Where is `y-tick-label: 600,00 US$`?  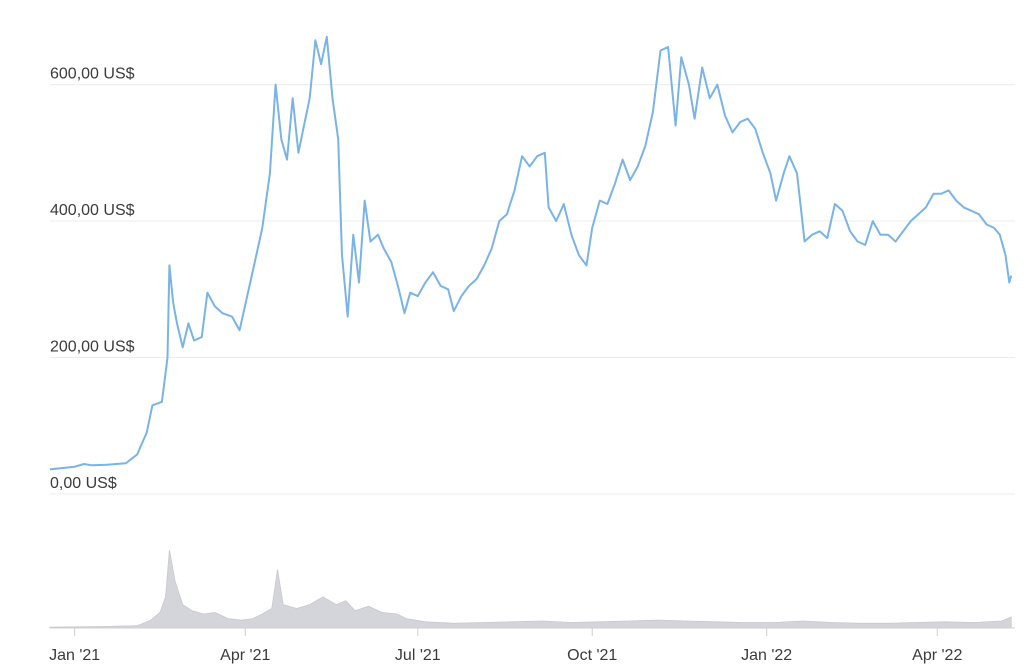
y-tick-label: 600,00 US$ is located at coordinates (92, 74).